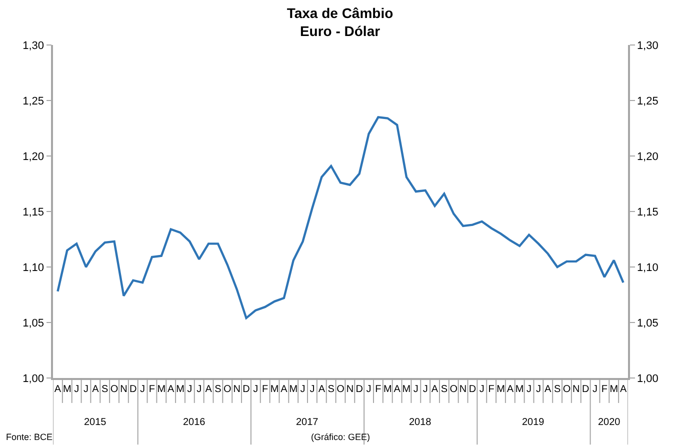  Describe the element at coordinates (33, 268) in the screenshot. I see `y-tick-label: 1,10` at that location.